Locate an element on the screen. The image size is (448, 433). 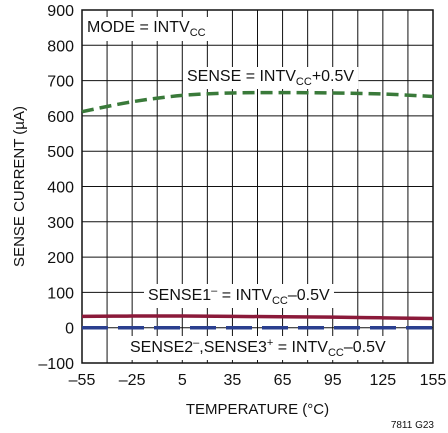
blue-series-label: SENSE2–,SENSE3+ = INTVCC–0.5V is located at coordinates (258, 348).